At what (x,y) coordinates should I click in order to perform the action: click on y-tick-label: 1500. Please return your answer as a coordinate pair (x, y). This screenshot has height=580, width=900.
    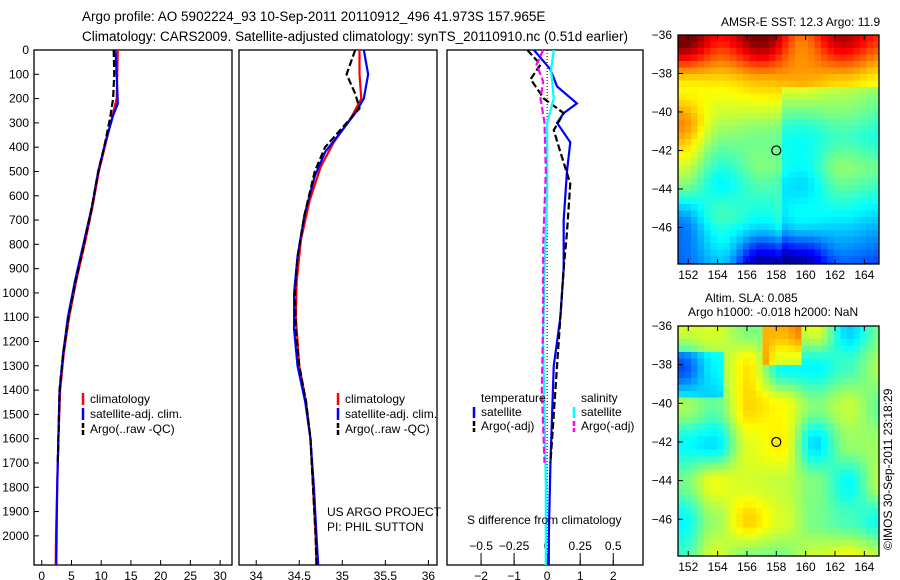
    Looking at the image, I should click on (15, 414).